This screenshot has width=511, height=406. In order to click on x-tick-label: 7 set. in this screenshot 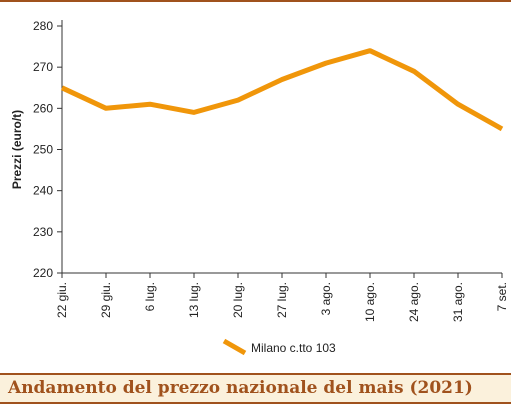, I will do `click(502, 296)`.